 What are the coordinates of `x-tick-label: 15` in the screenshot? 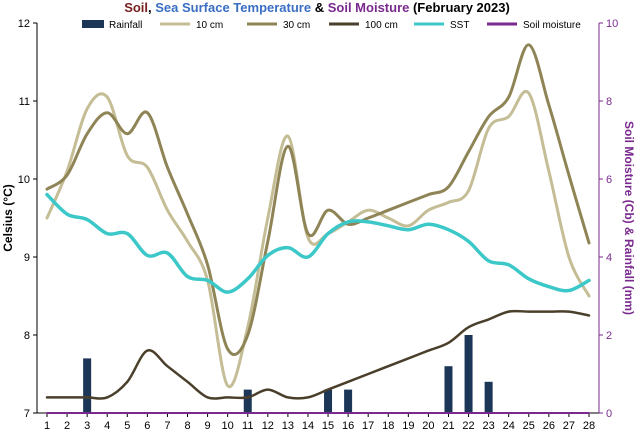 It's located at (328, 426).